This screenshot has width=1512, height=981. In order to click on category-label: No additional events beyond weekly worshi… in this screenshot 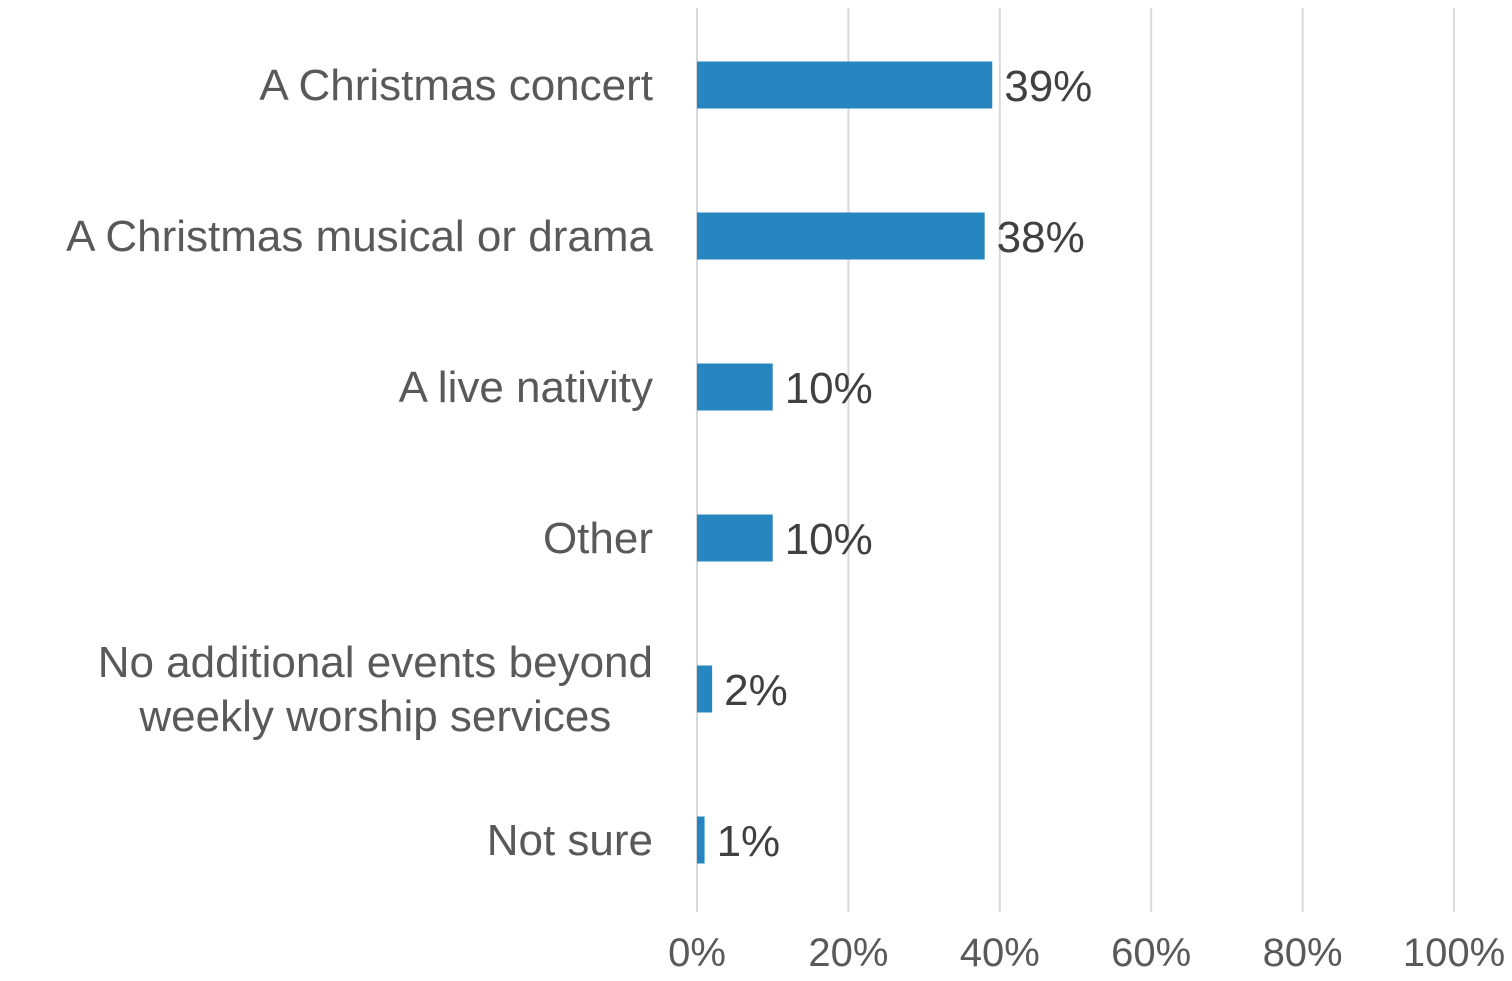, I will do `click(375, 689)`.